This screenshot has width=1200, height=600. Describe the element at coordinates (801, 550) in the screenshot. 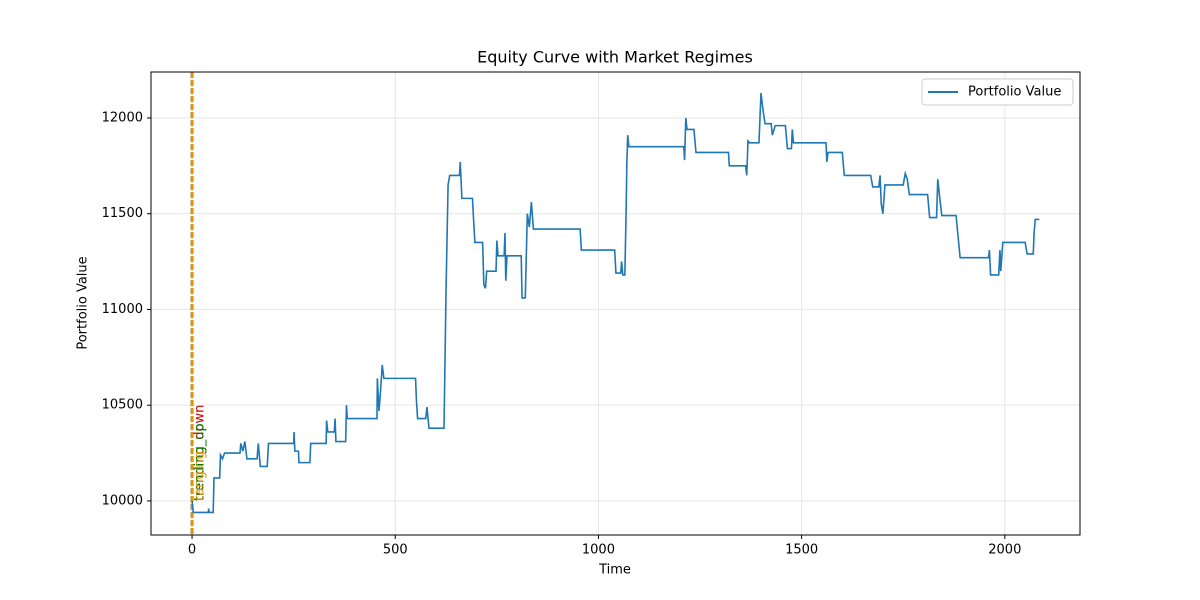

I see `x-tick-label: 1500` at that location.